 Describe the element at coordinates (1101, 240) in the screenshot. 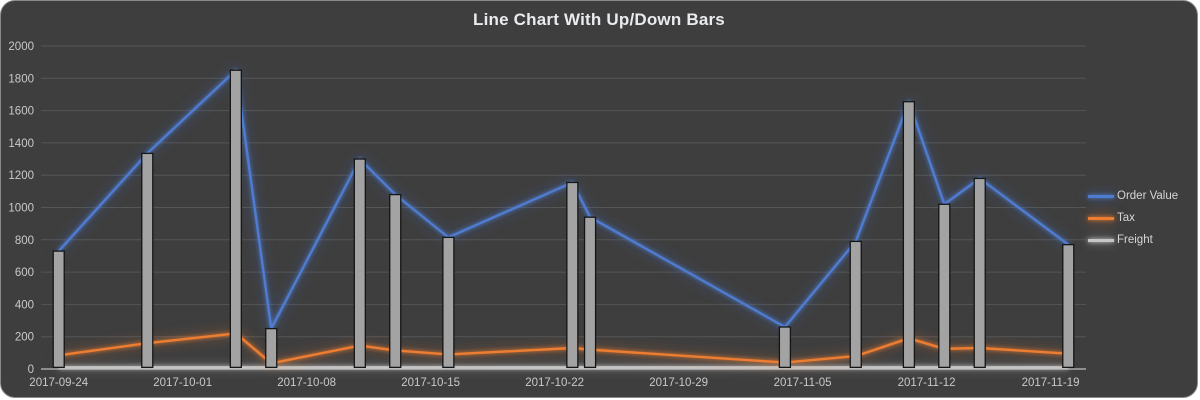

I see `legend-swatch-freight` at that location.